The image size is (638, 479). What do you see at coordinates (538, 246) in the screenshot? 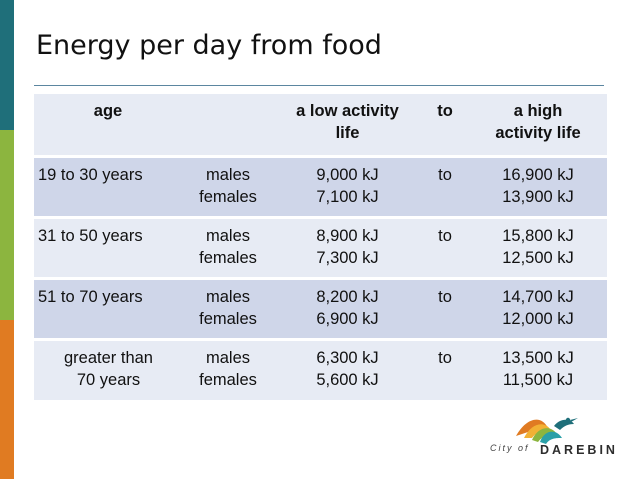
I see `high-activity-cell: 15,800 kJ 12,500 kJ` at bounding box center [538, 246].